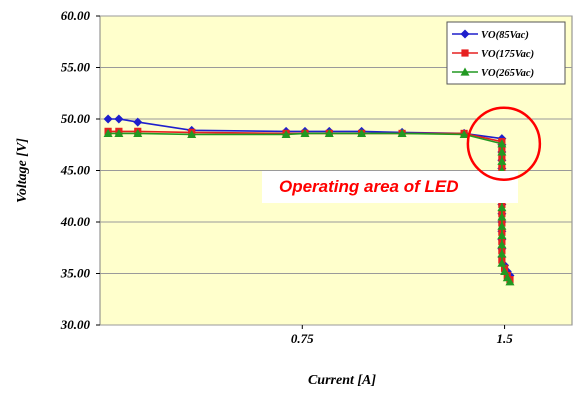  I want to click on y-tick-label: 55.00, so click(76, 67).